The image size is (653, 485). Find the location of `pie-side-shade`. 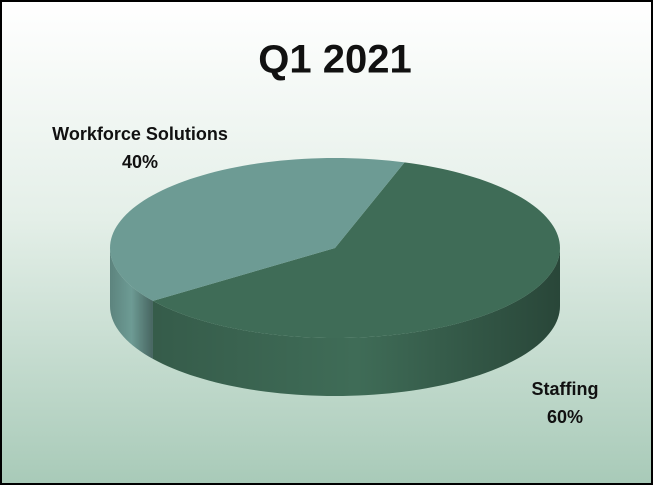

pie-side-shade is located at coordinates (131, 303).